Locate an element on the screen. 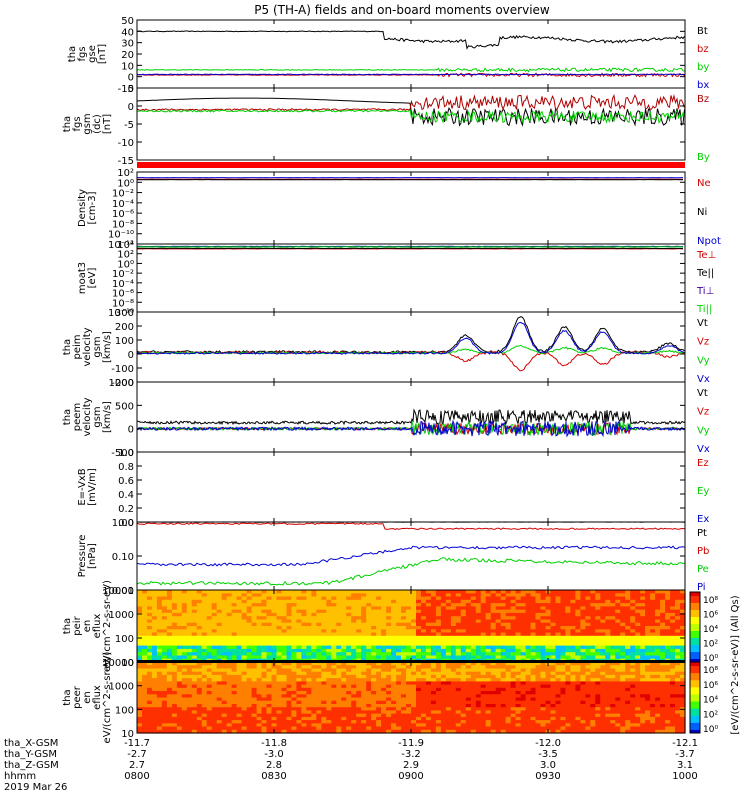  series-by is located at coordinates (410, 70).